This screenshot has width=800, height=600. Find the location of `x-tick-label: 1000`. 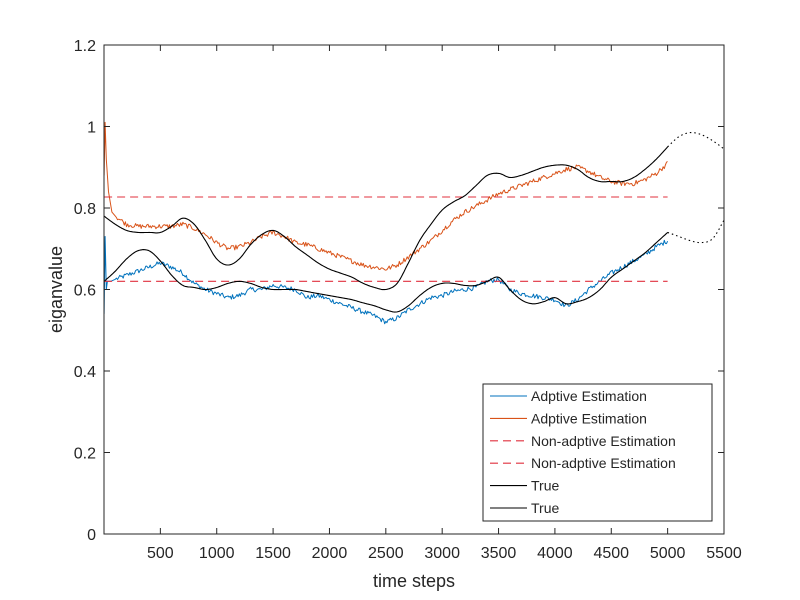

x-tick-label: 1000 is located at coordinates (217, 553).